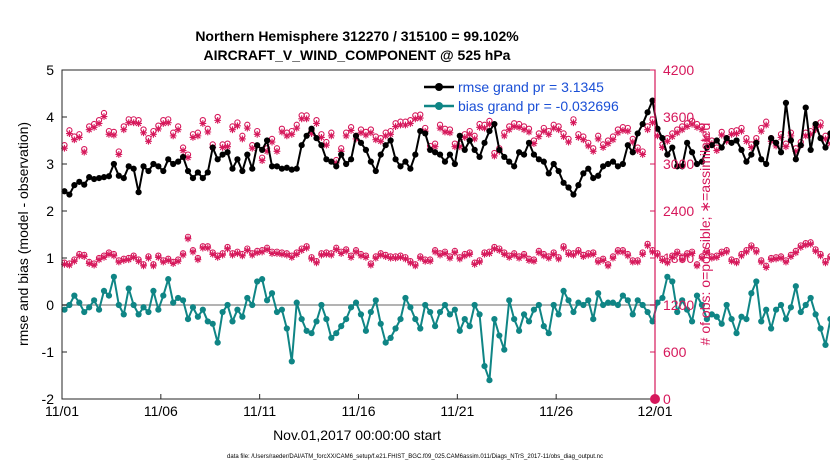  What do you see at coordinates (54, 234) in the screenshot?
I see `left-y-axis: -2 -1 0 1 2 3 4 5` at bounding box center [54, 234].